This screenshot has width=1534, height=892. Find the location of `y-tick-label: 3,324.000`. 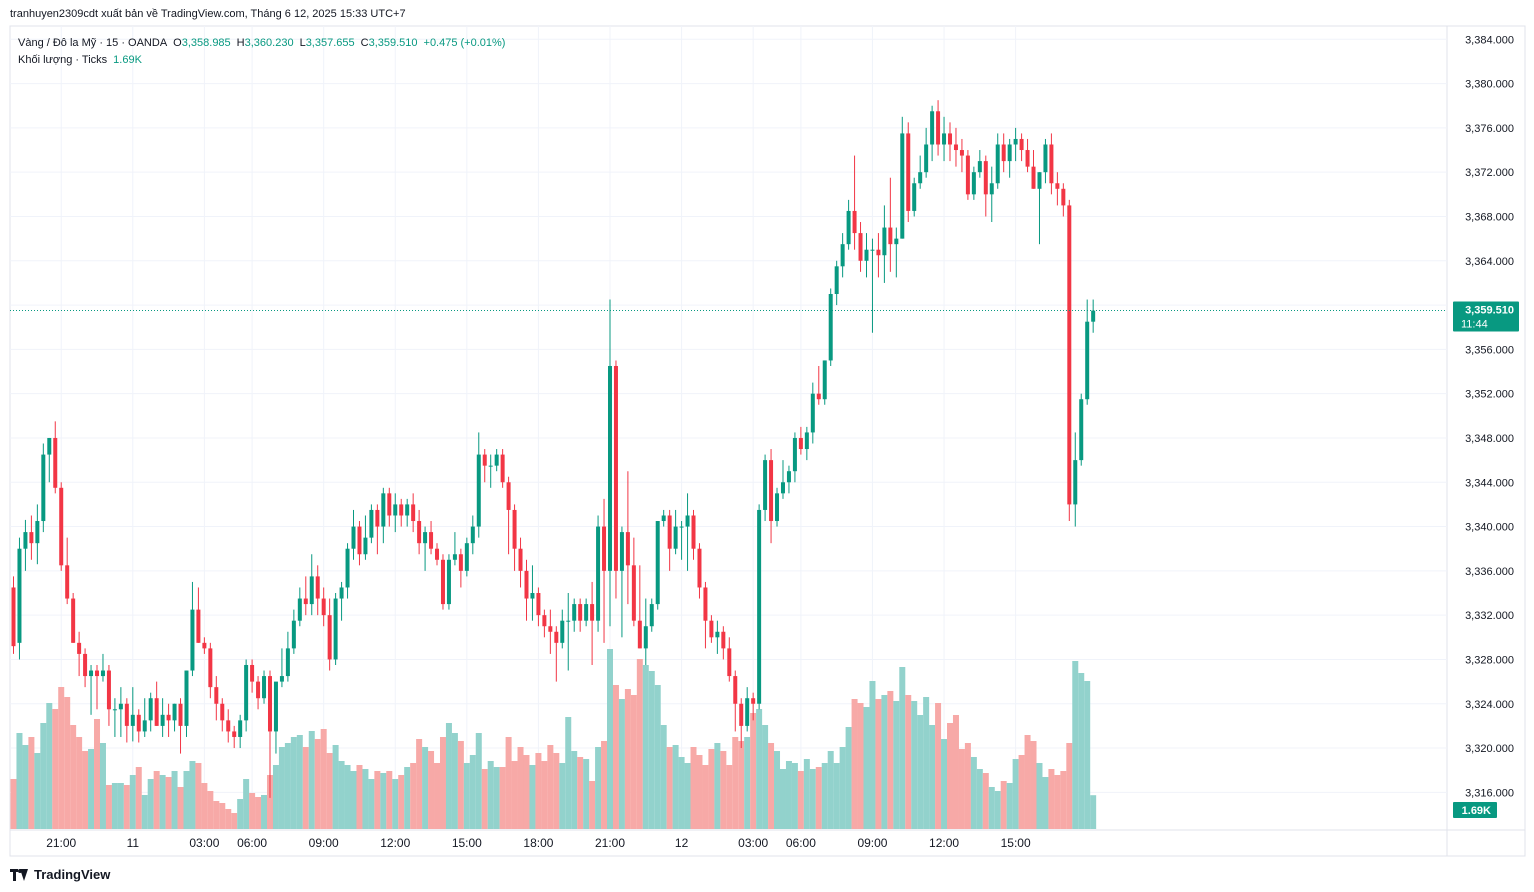

y-tick-label: 3,324.000 is located at coordinates (1489, 705).